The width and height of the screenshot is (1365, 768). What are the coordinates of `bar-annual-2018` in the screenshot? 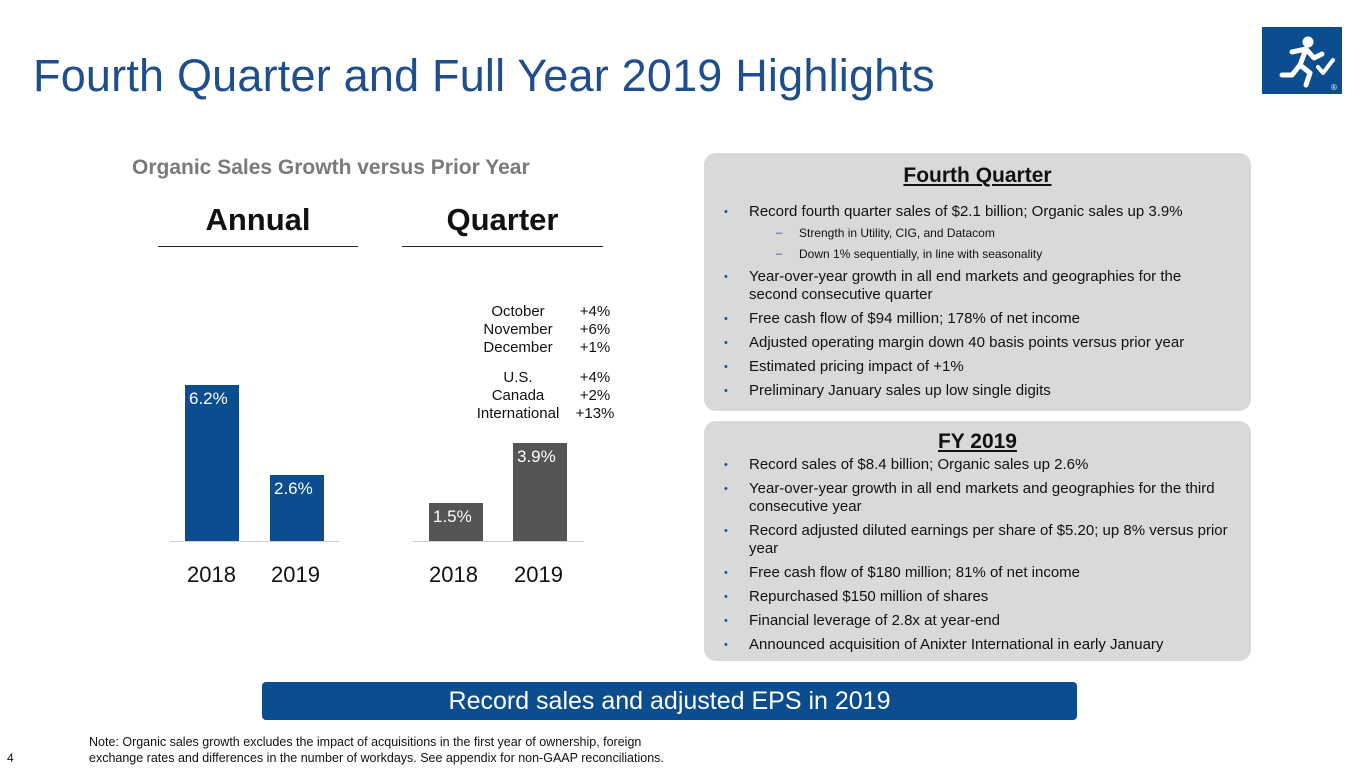 It's located at (212, 462).